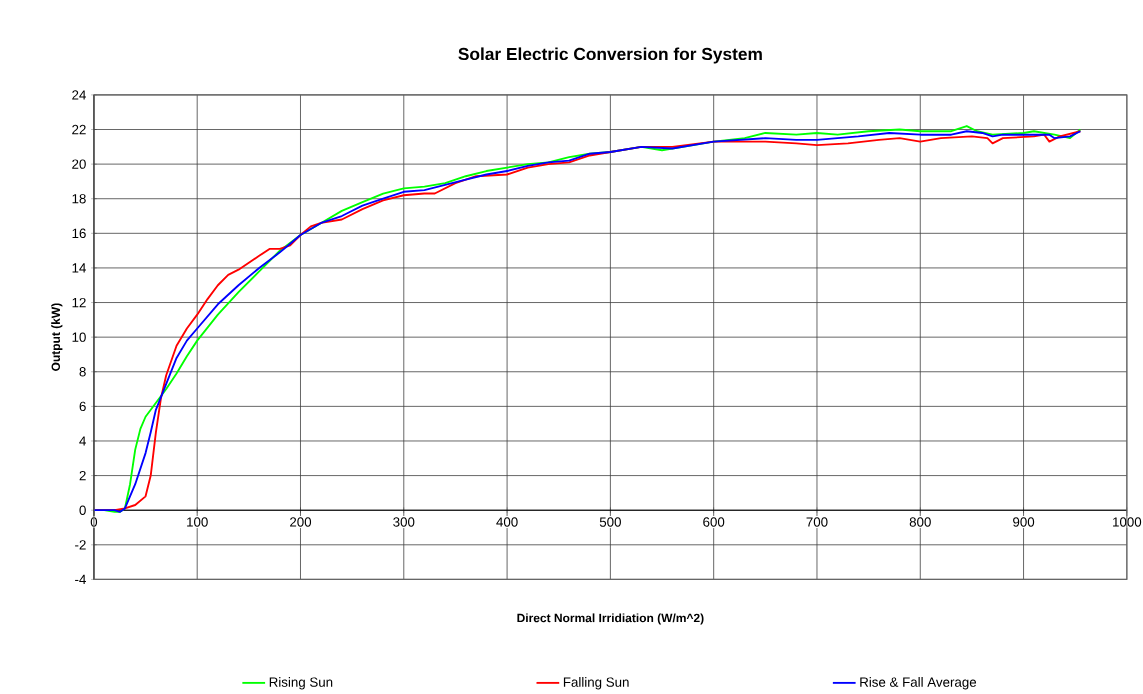  I want to click on y-axis-title: Output (kW), so click(57, 337).